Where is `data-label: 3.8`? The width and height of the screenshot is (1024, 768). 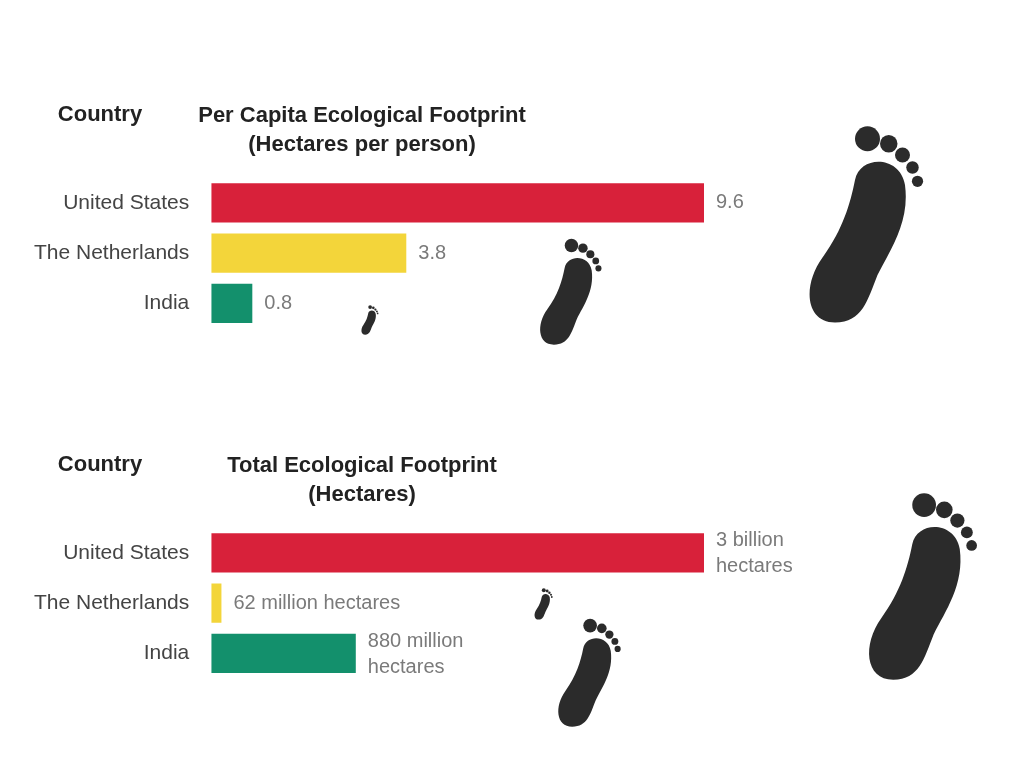 data-label: 3.8 is located at coordinates (432, 251).